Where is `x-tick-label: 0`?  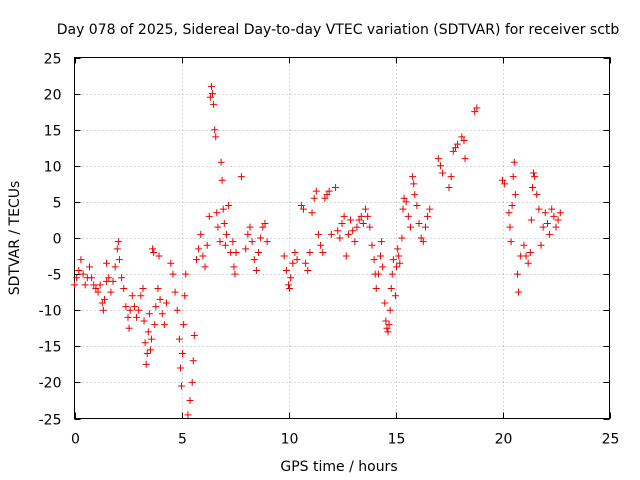 x-tick-label: 0 is located at coordinates (75, 440).